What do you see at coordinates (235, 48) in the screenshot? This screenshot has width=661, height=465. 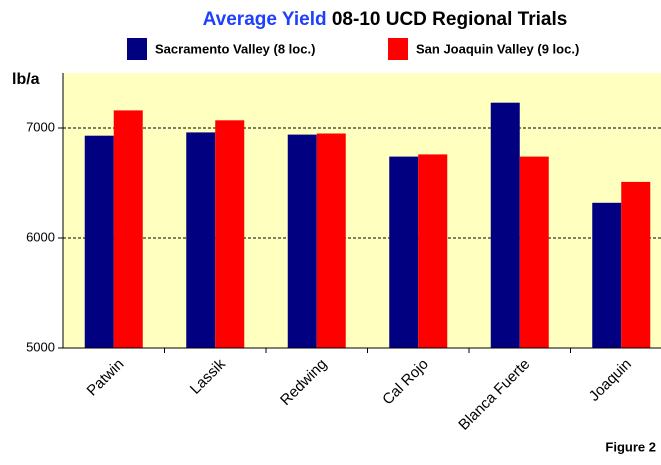 I see `legend-label: Sacramento Valley (8 loc.)` at bounding box center [235, 48].